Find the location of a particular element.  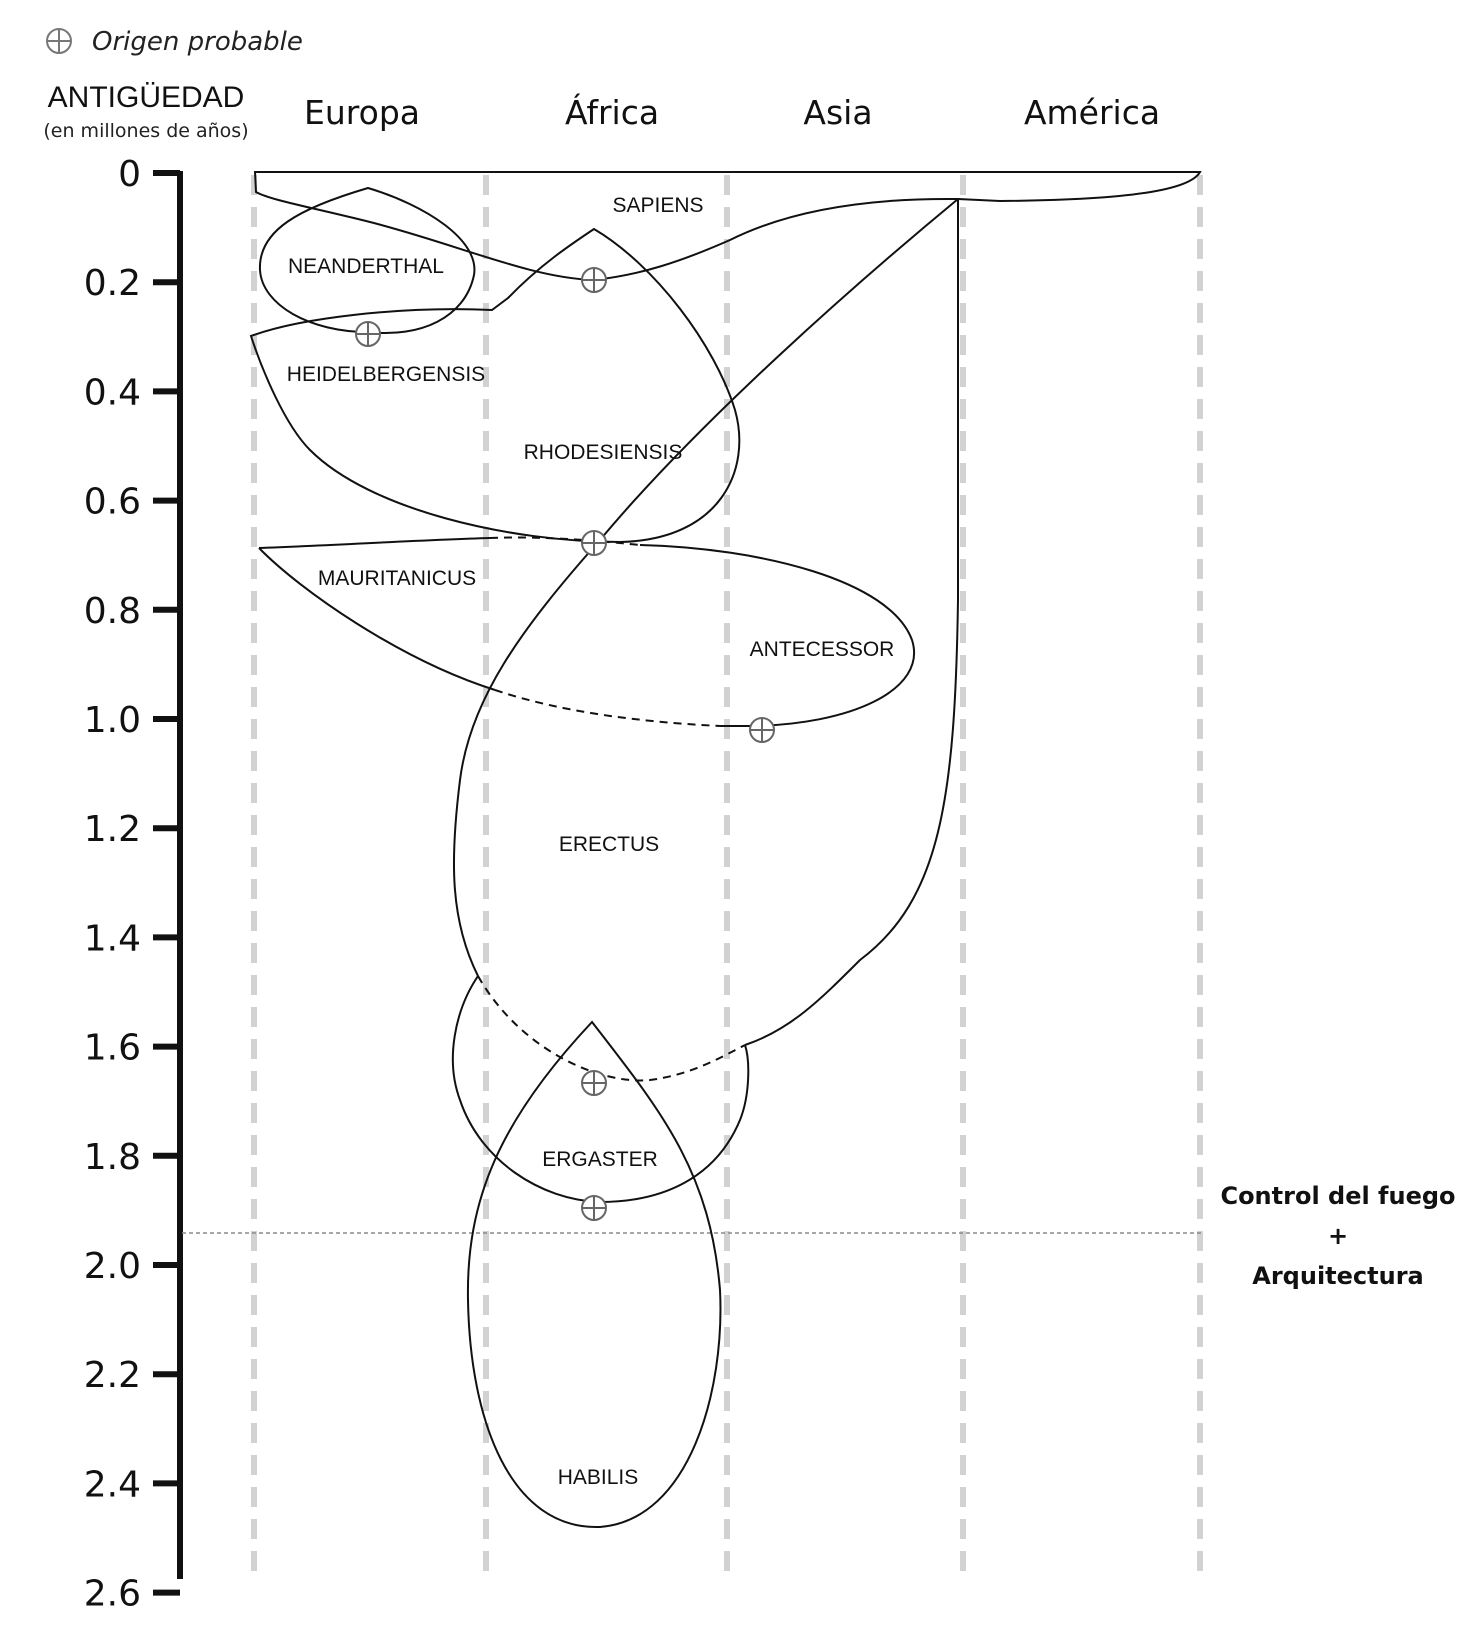

axis-title: ANTIGÜEDAD is located at coordinates (146, 97).